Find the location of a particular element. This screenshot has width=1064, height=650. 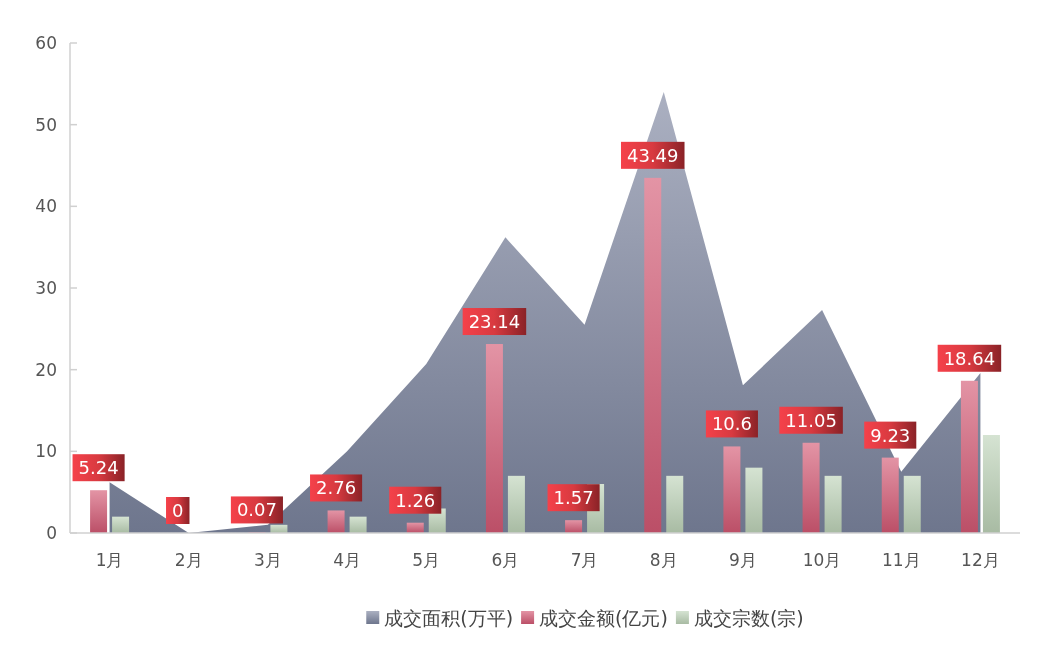

data-label: 43.49 is located at coordinates (652, 155).